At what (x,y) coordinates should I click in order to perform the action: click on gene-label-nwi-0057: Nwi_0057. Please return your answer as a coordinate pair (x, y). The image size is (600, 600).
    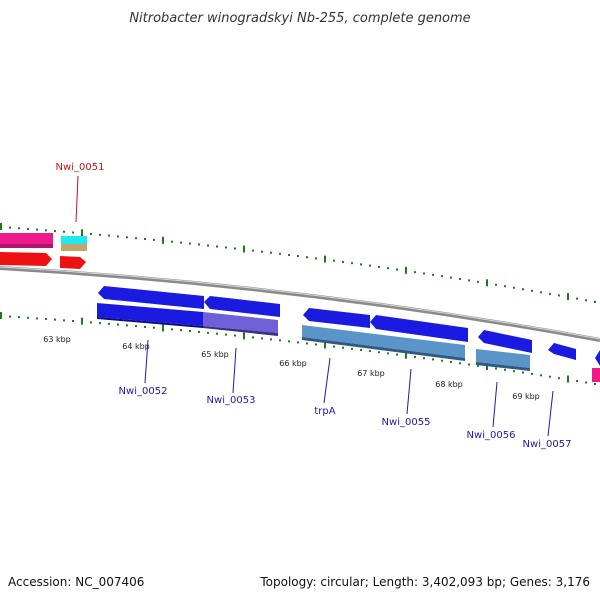
    Looking at the image, I should click on (547, 444).